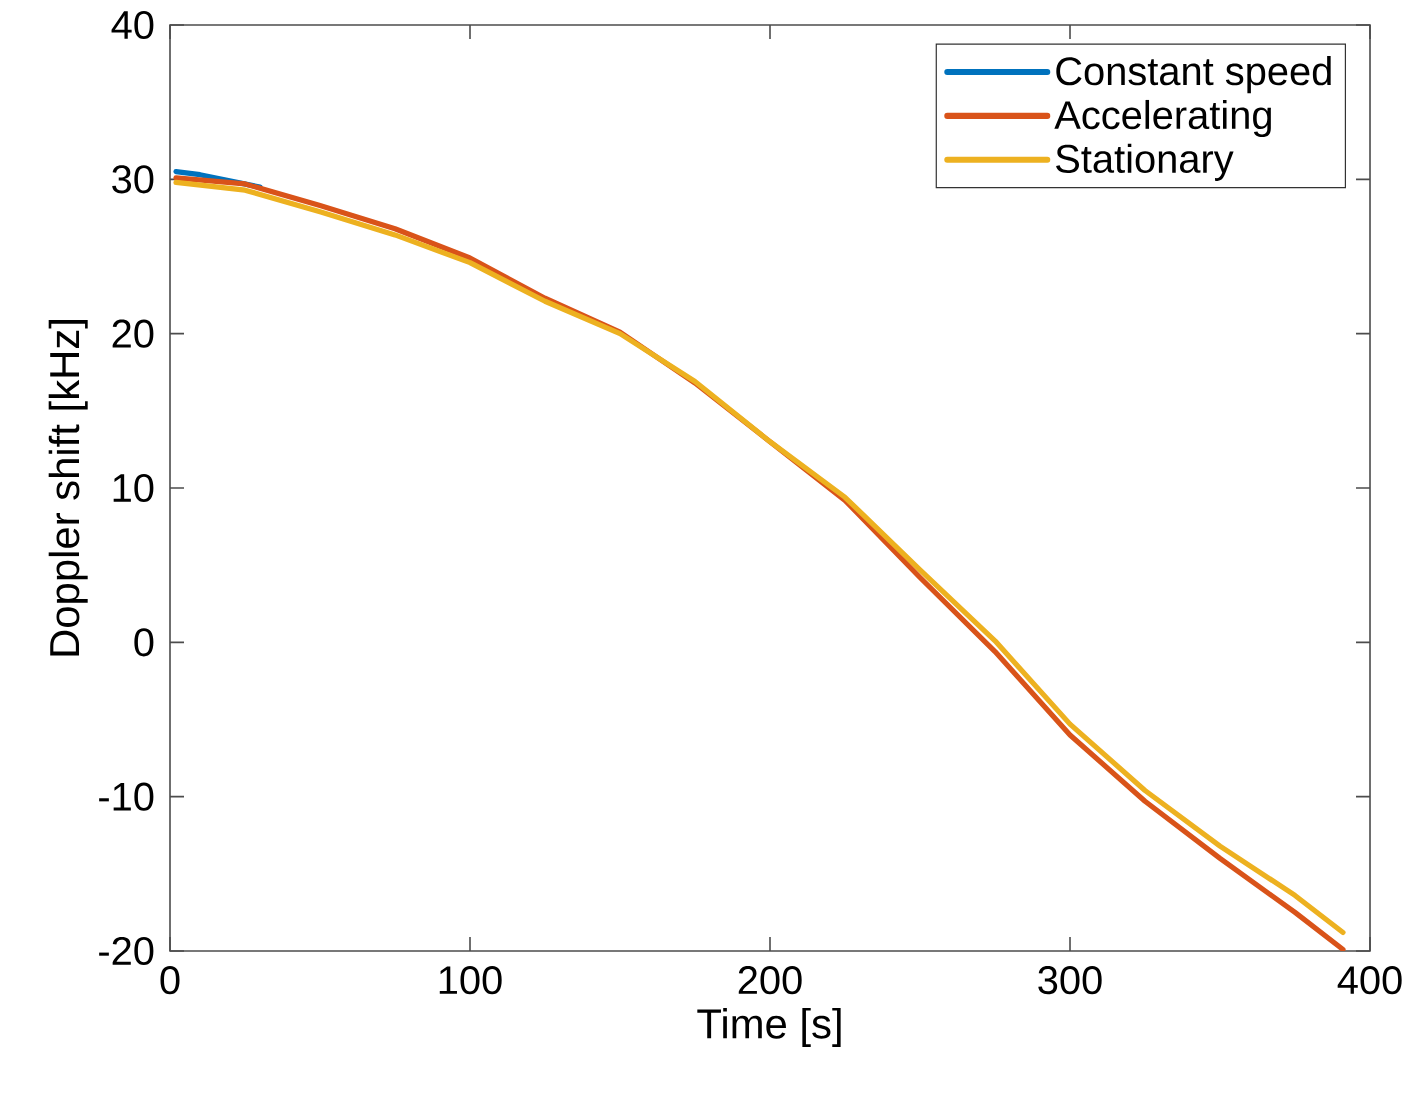  What do you see at coordinates (133, 488) in the screenshot?
I see `y-tick-label: 10` at bounding box center [133, 488].